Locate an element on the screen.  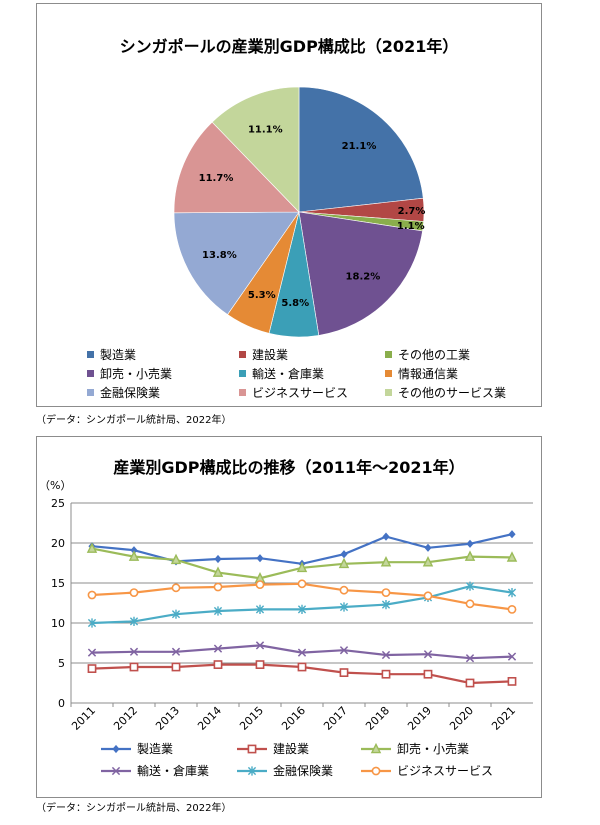
legend-entry: 製造業 is located at coordinates (118, 355).